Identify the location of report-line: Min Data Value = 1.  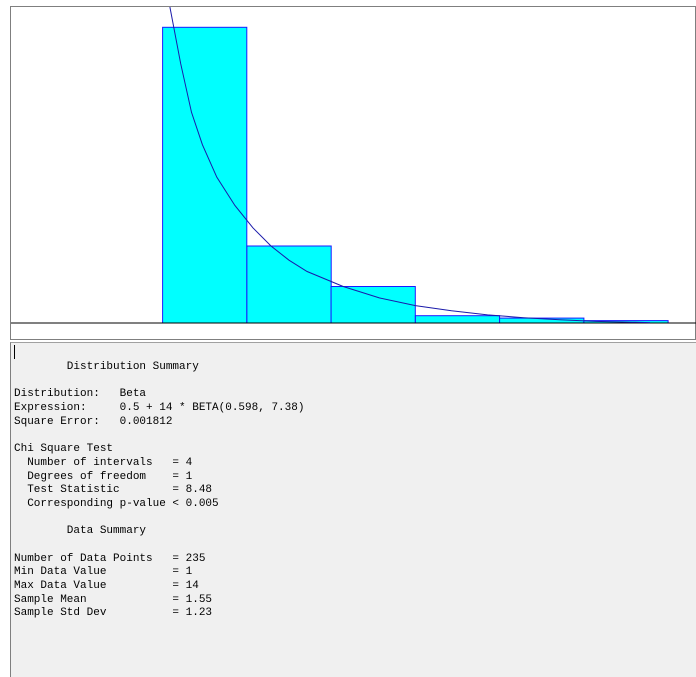
(103, 572).